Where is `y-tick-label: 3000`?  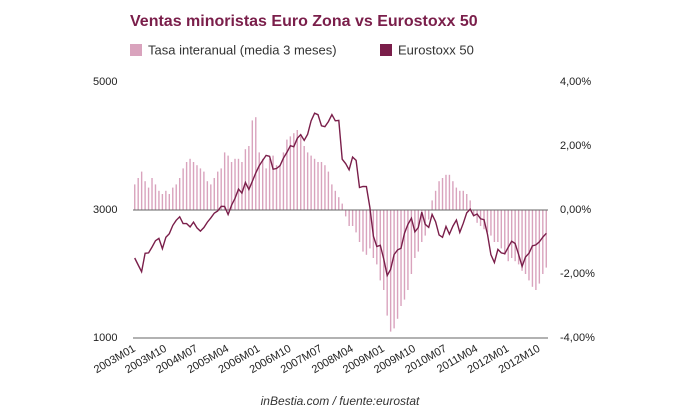 y-tick-label: 3000 is located at coordinates (105, 210).